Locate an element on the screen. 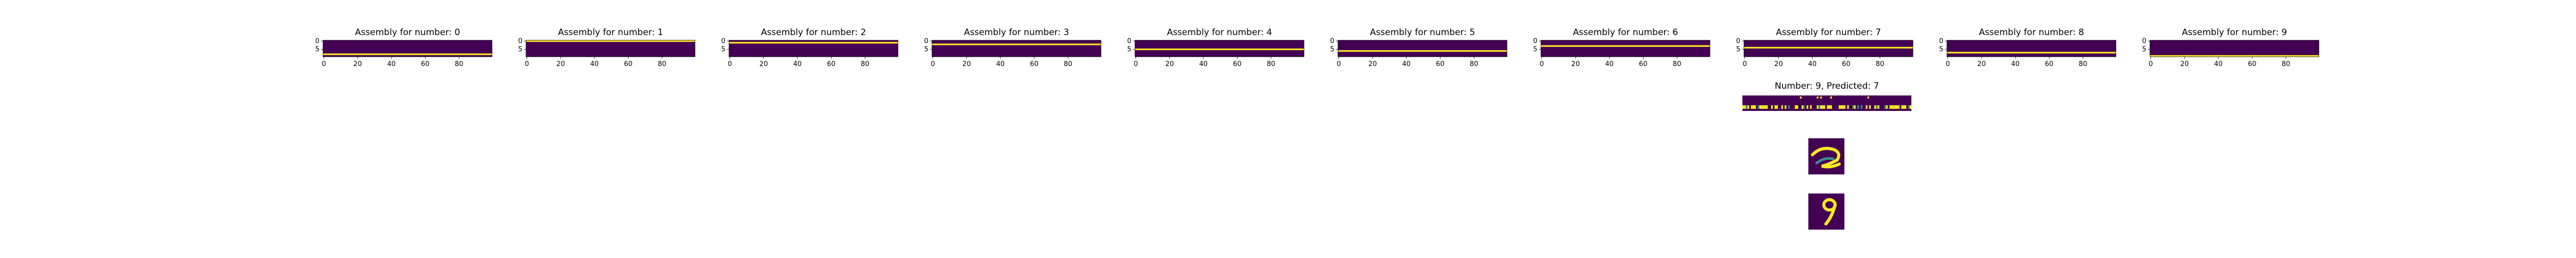 Image resolution: width=2576 pixels, height=258 pixels. panel-title: Assembly for number: 4 is located at coordinates (1219, 32).